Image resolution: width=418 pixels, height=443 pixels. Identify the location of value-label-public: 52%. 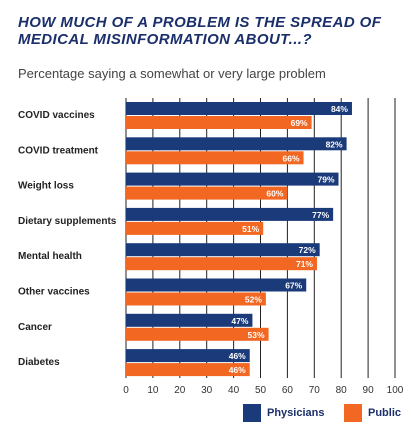
(253, 300).